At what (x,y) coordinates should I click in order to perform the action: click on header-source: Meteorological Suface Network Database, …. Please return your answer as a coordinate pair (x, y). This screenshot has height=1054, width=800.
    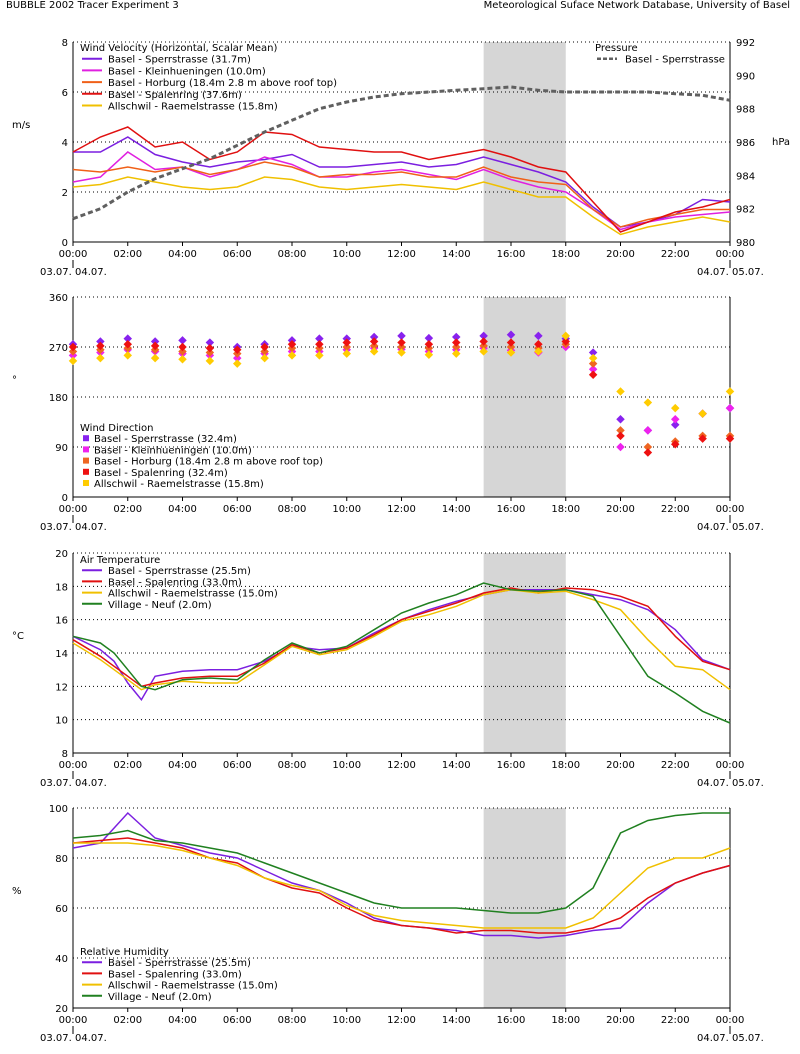
    Looking at the image, I should click on (636, 5).